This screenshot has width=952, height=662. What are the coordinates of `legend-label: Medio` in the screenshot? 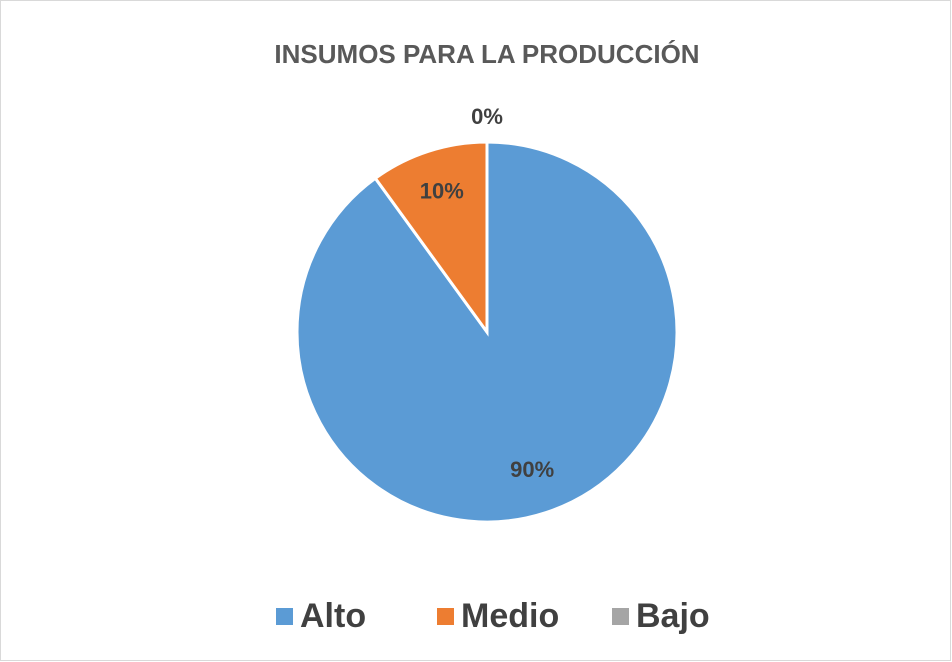 It's located at (510, 616).